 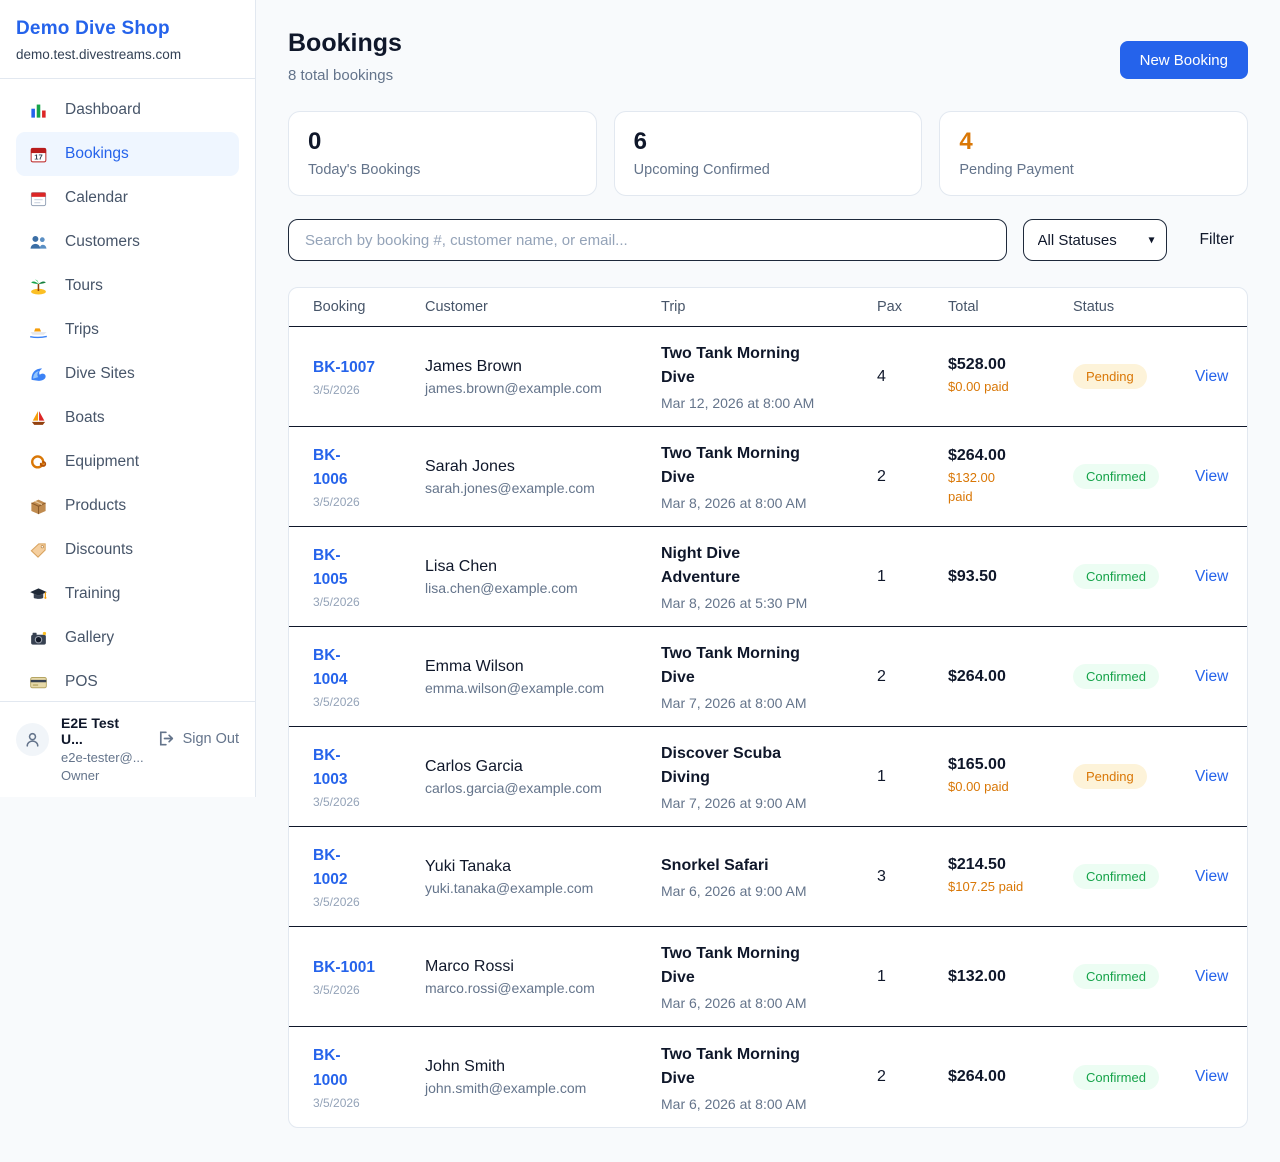 What do you see at coordinates (330, 867) in the screenshot?
I see `booking-number-link: BK- 1002` at bounding box center [330, 867].